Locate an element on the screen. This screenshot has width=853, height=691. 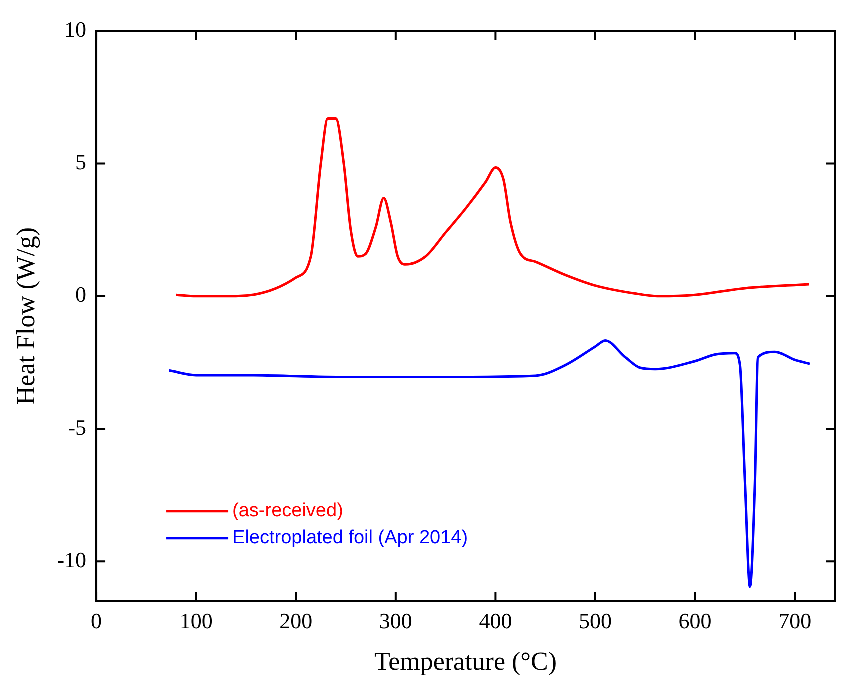
y-tick-label: 0 is located at coordinates (81, 295).